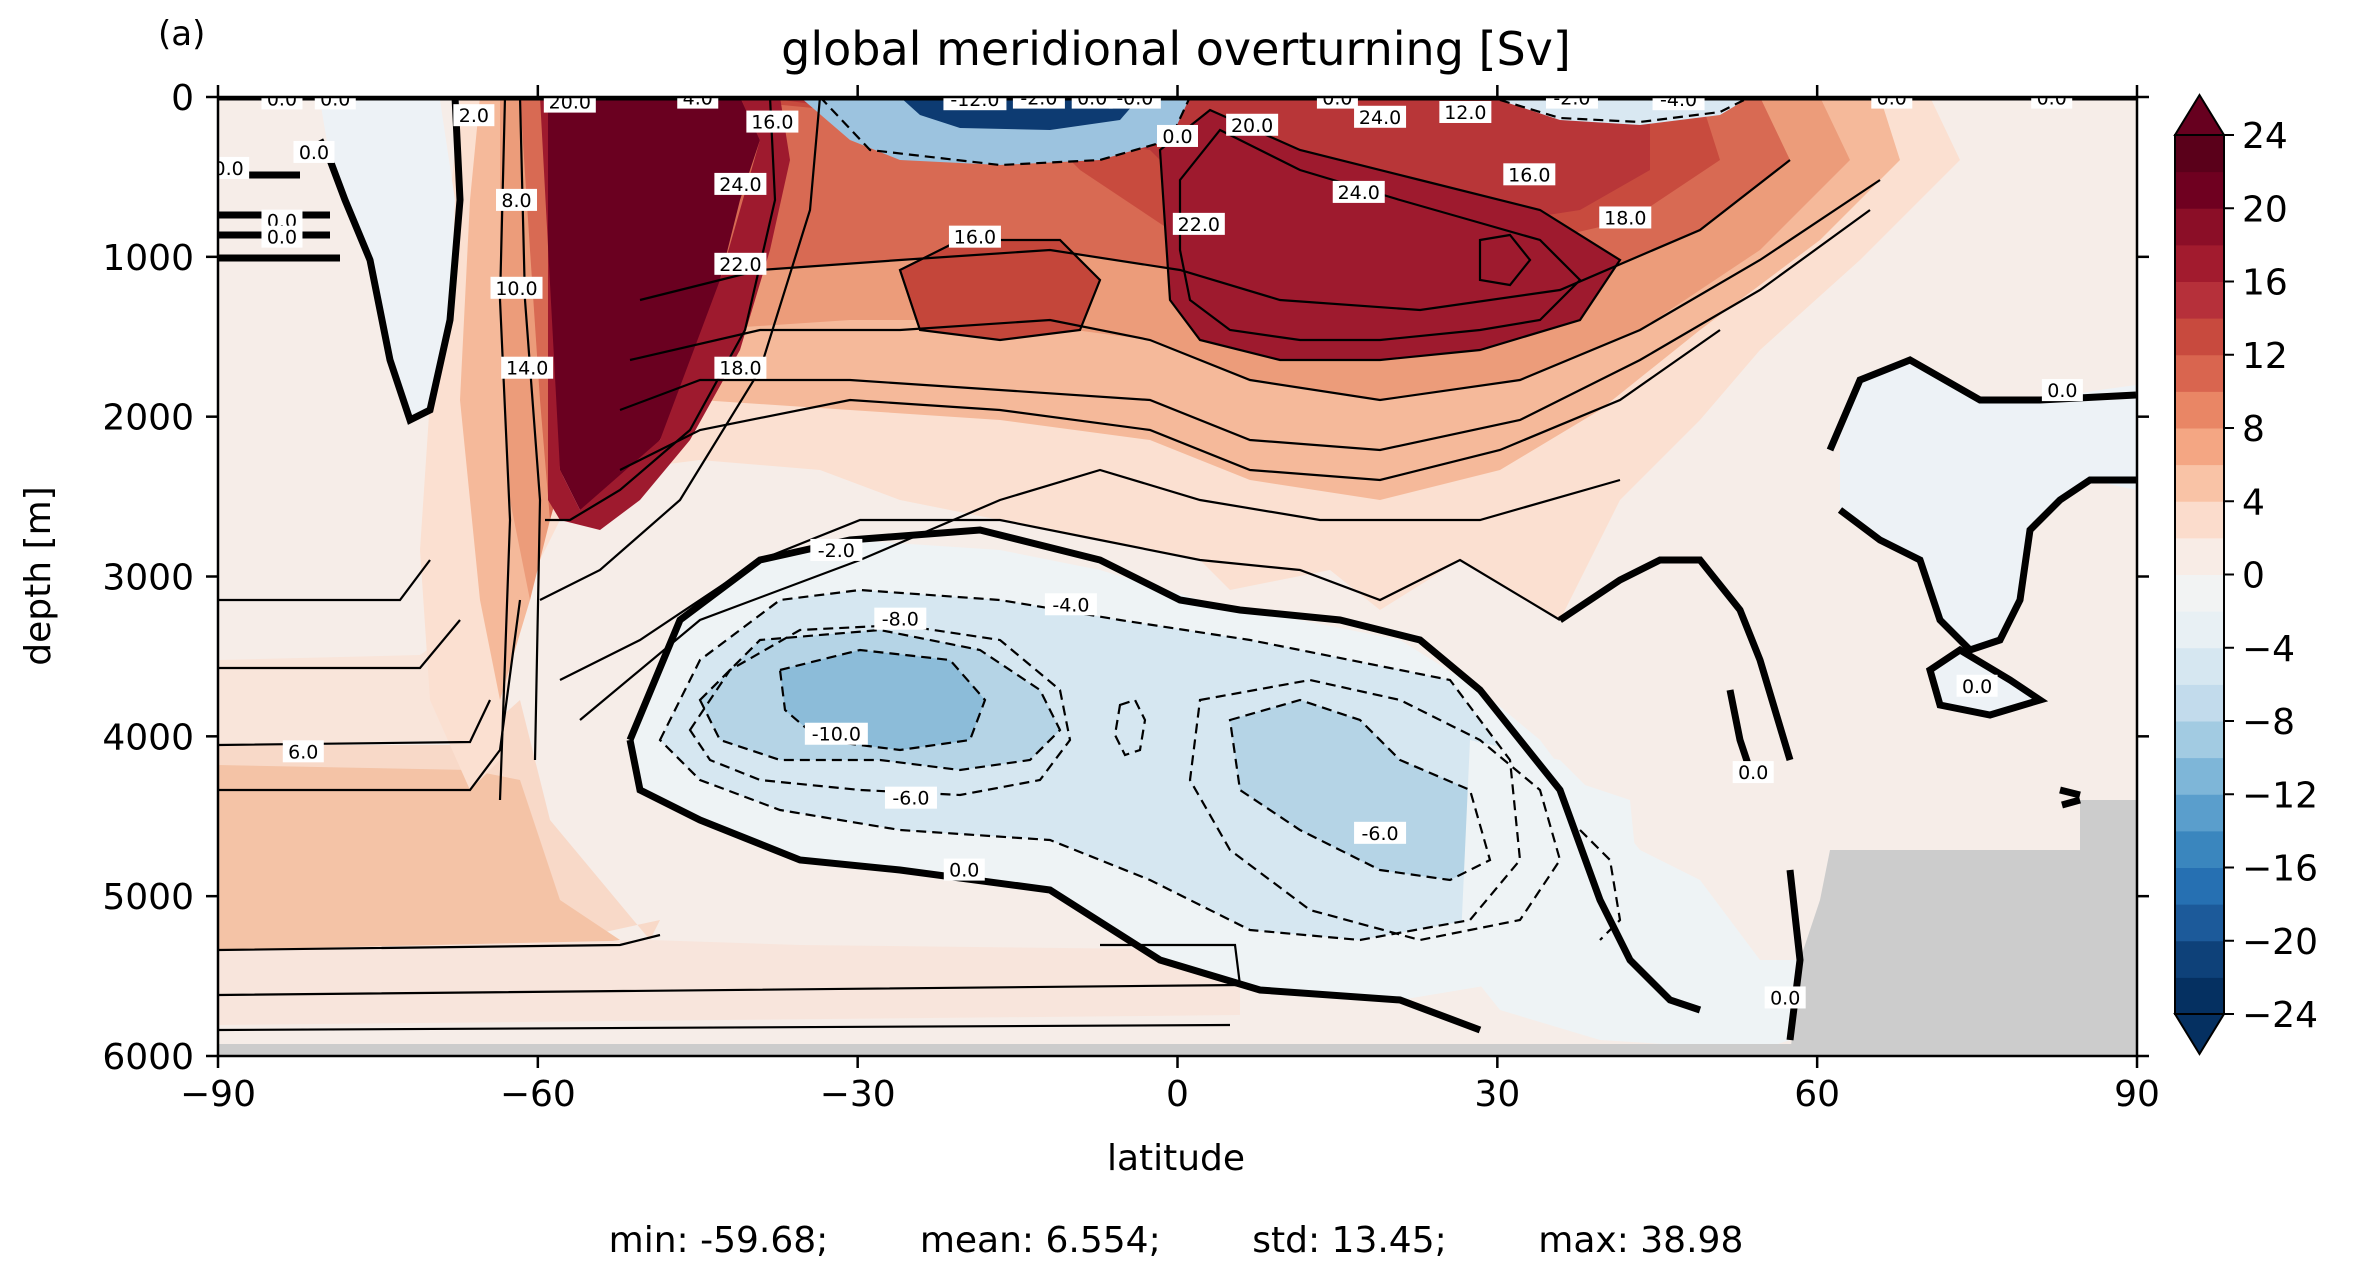  What do you see at coordinates (2137, 1094) in the screenshot?
I see `x-tick-label: 90` at bounding box center [2137, 1094].